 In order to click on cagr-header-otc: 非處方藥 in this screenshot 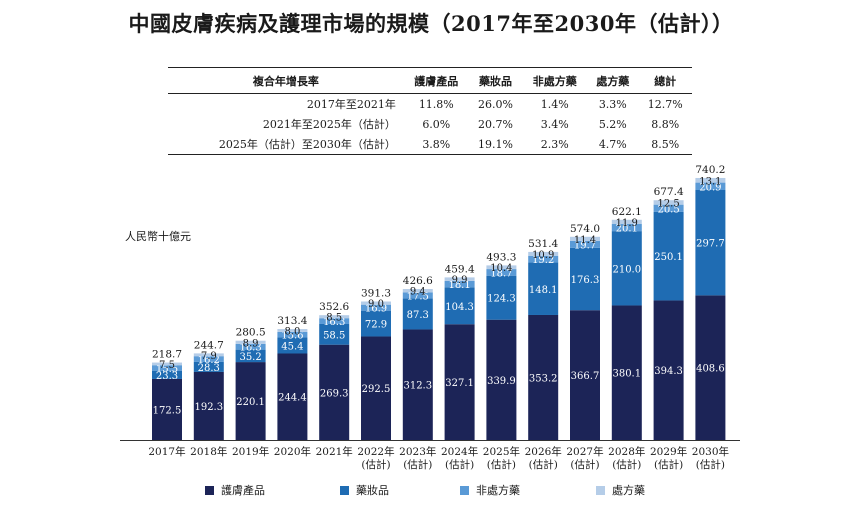, I will do `click(555, 80)`.